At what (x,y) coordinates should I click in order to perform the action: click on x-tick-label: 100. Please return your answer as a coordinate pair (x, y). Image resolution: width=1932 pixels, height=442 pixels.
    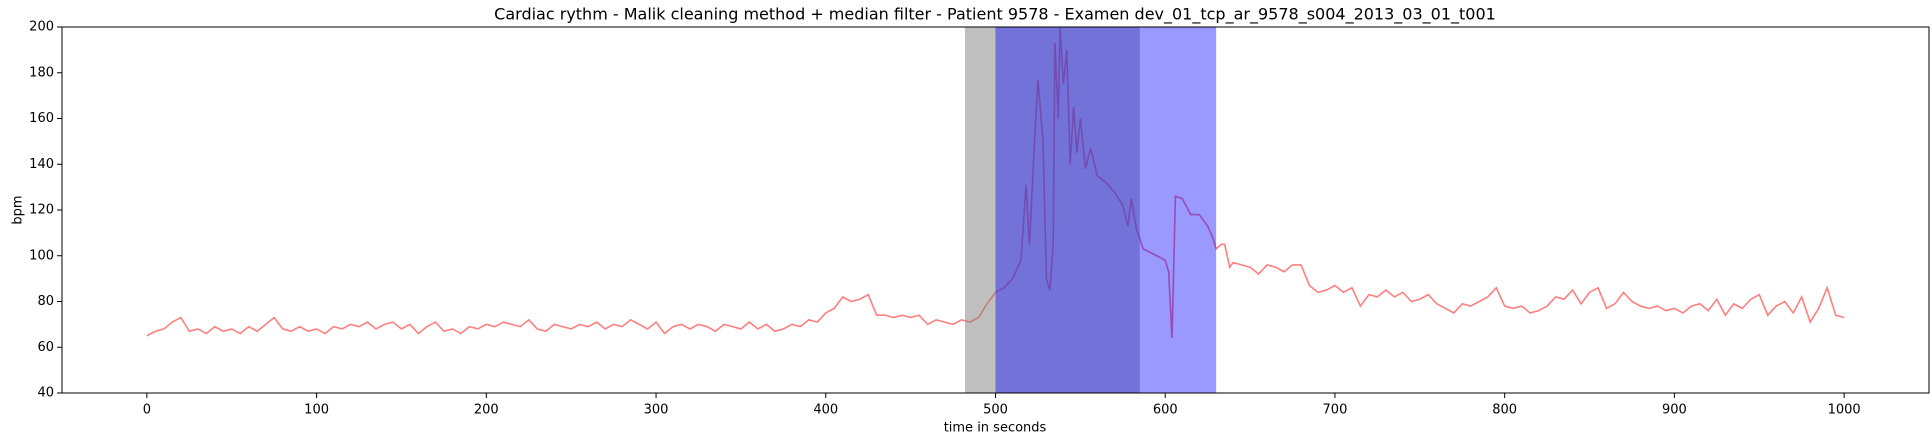
    Looking at the image, I should click on (316, 410).